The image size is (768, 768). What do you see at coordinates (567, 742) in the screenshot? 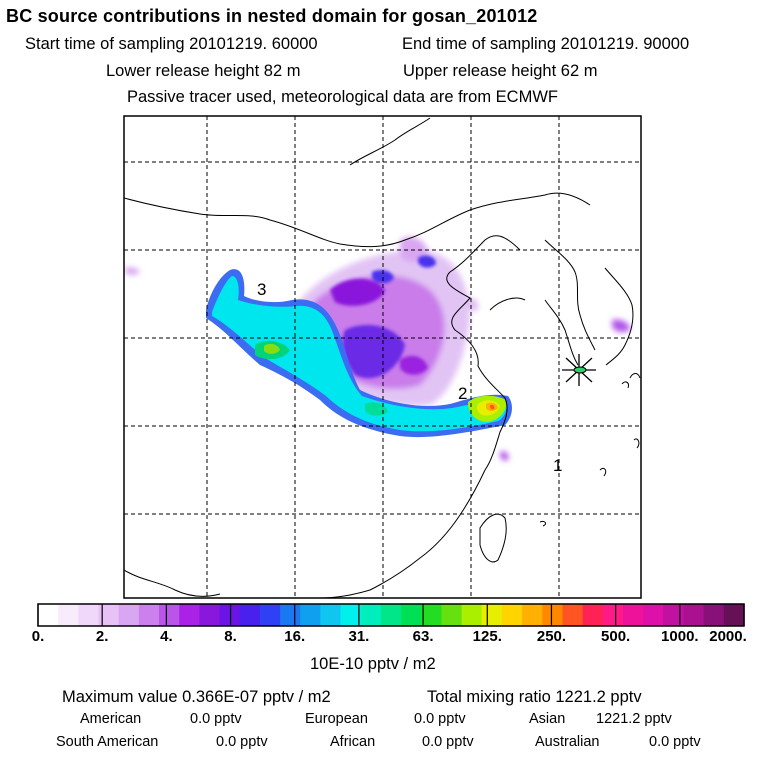
I see `contrib-name-australian: Australian` at bounding box center [567, 742].